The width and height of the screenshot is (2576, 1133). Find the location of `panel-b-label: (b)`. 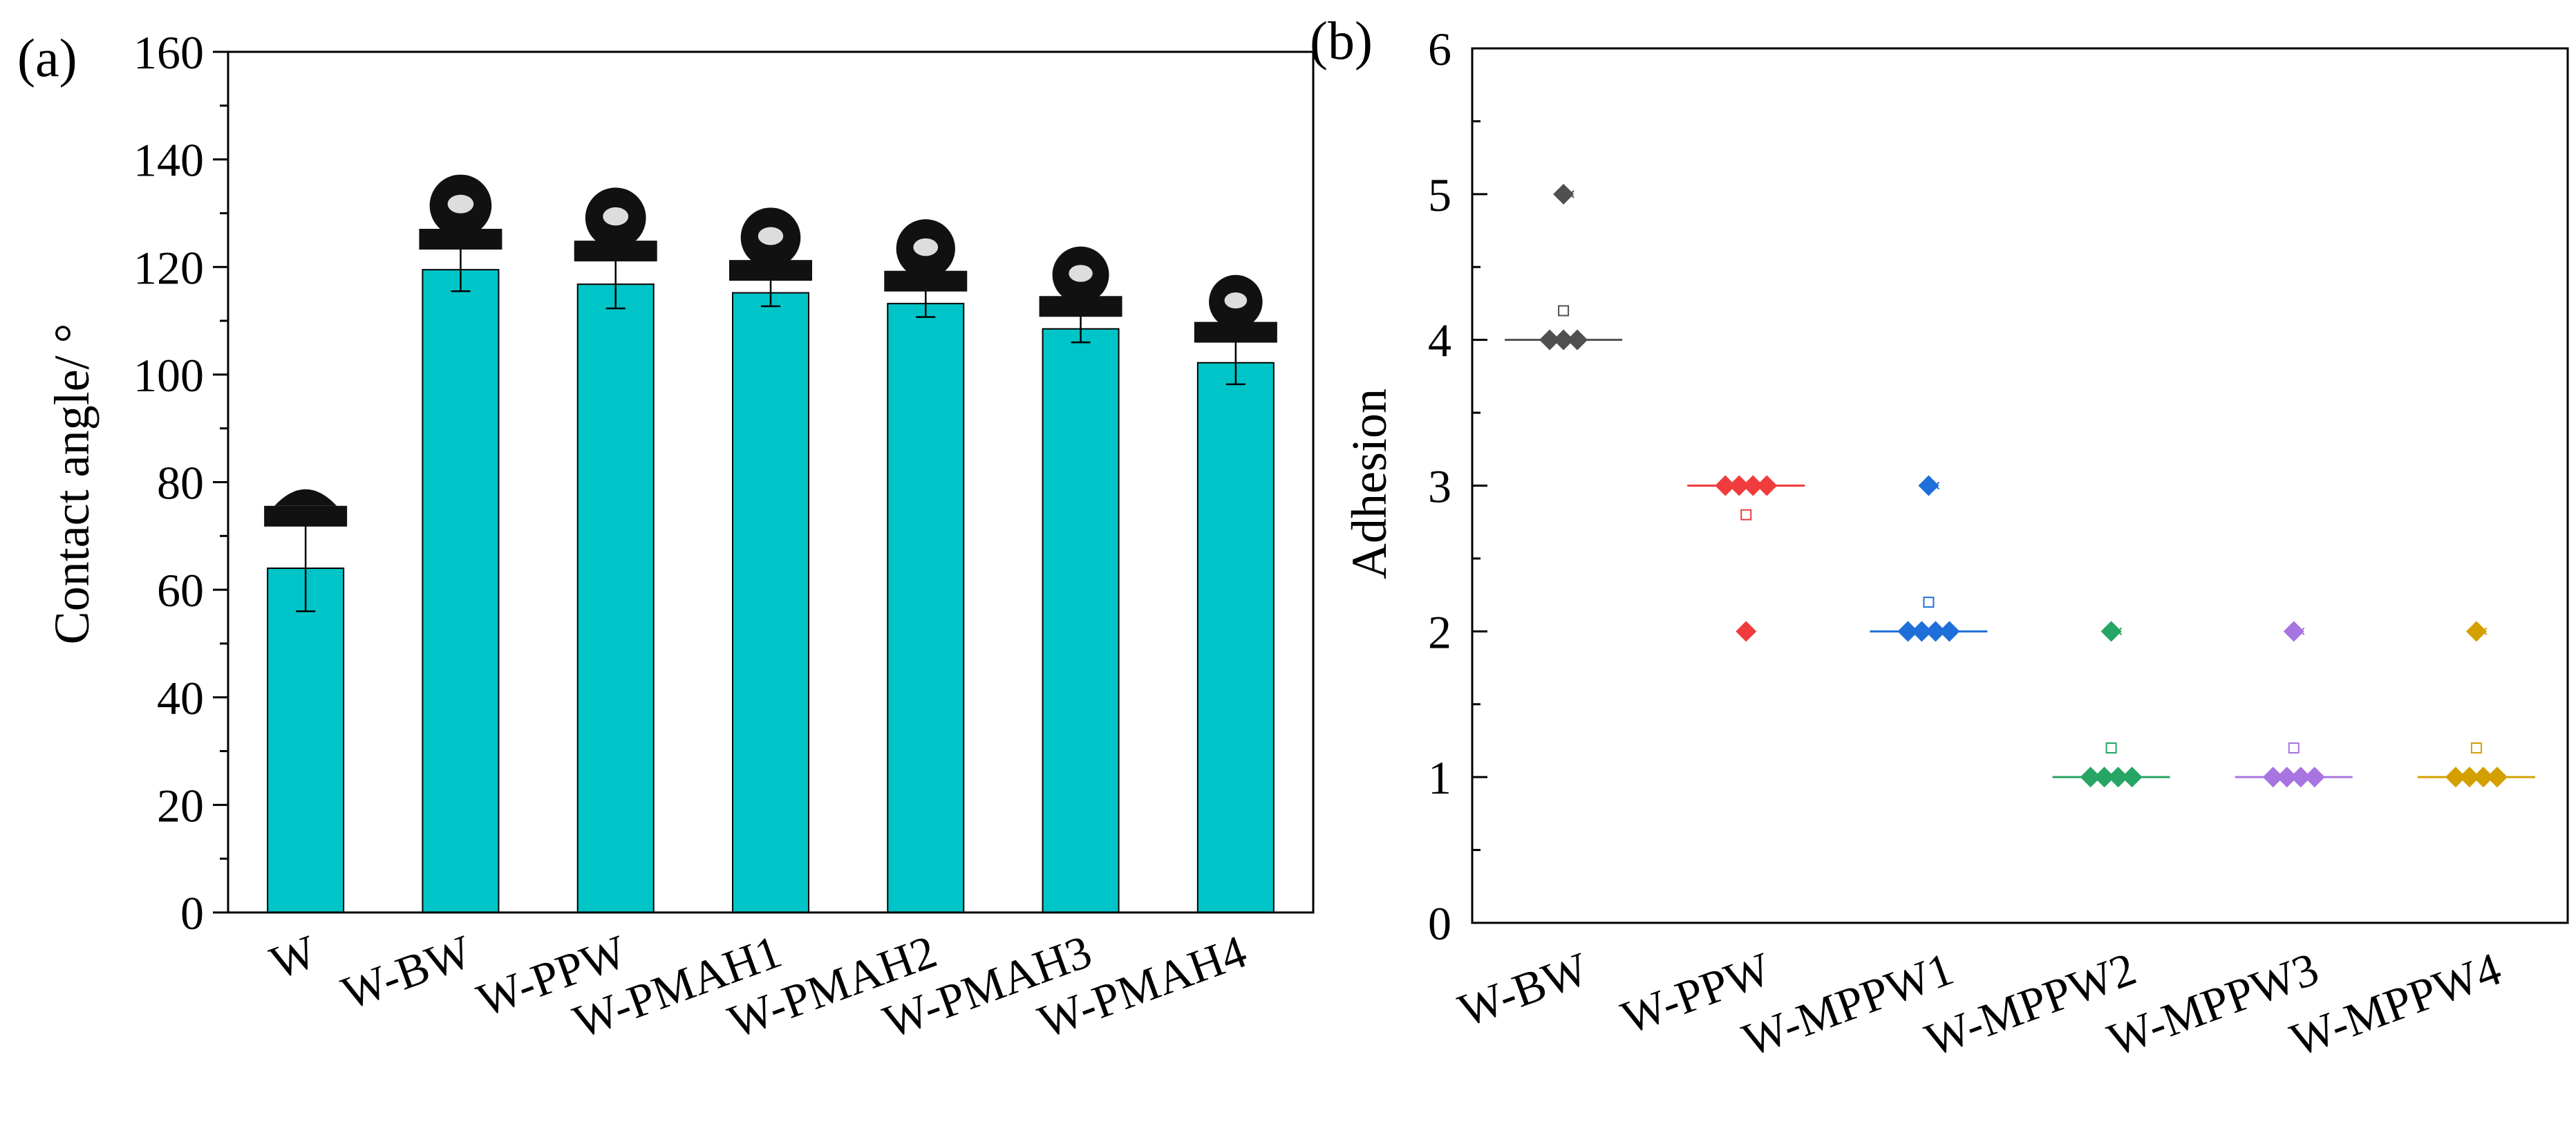

panel-b-label: (b) is located at coordinates (1341, 40).